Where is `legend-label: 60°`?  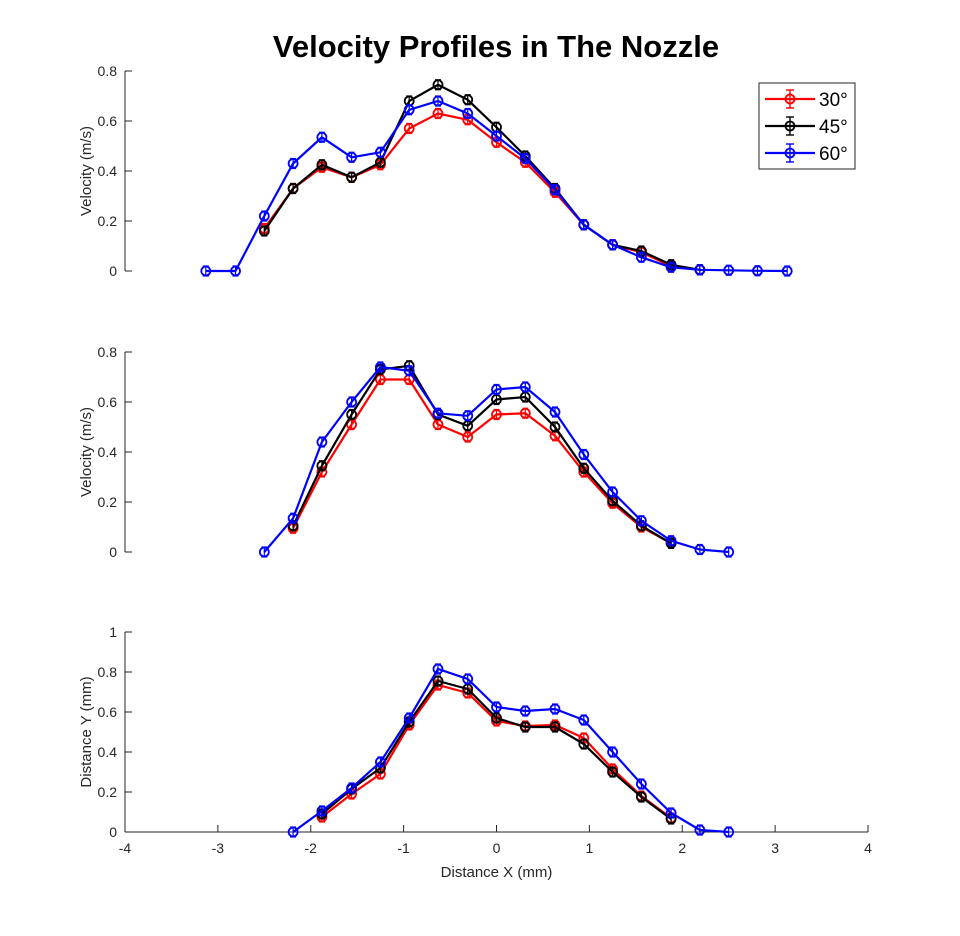
legend-label: 60° is located at coordinates (833, 154).